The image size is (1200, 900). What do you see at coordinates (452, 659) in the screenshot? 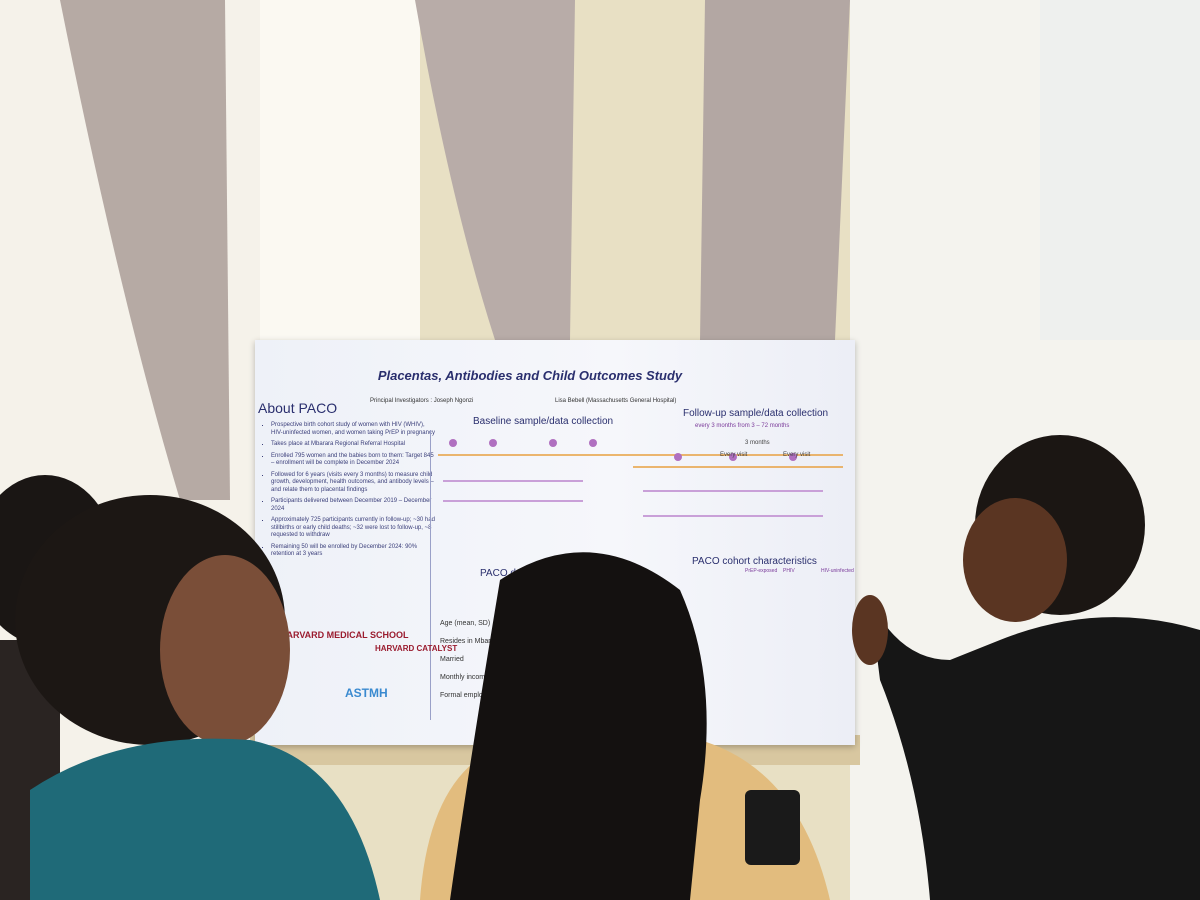
I see `row-label: Married` at bounding box center [452, 659].